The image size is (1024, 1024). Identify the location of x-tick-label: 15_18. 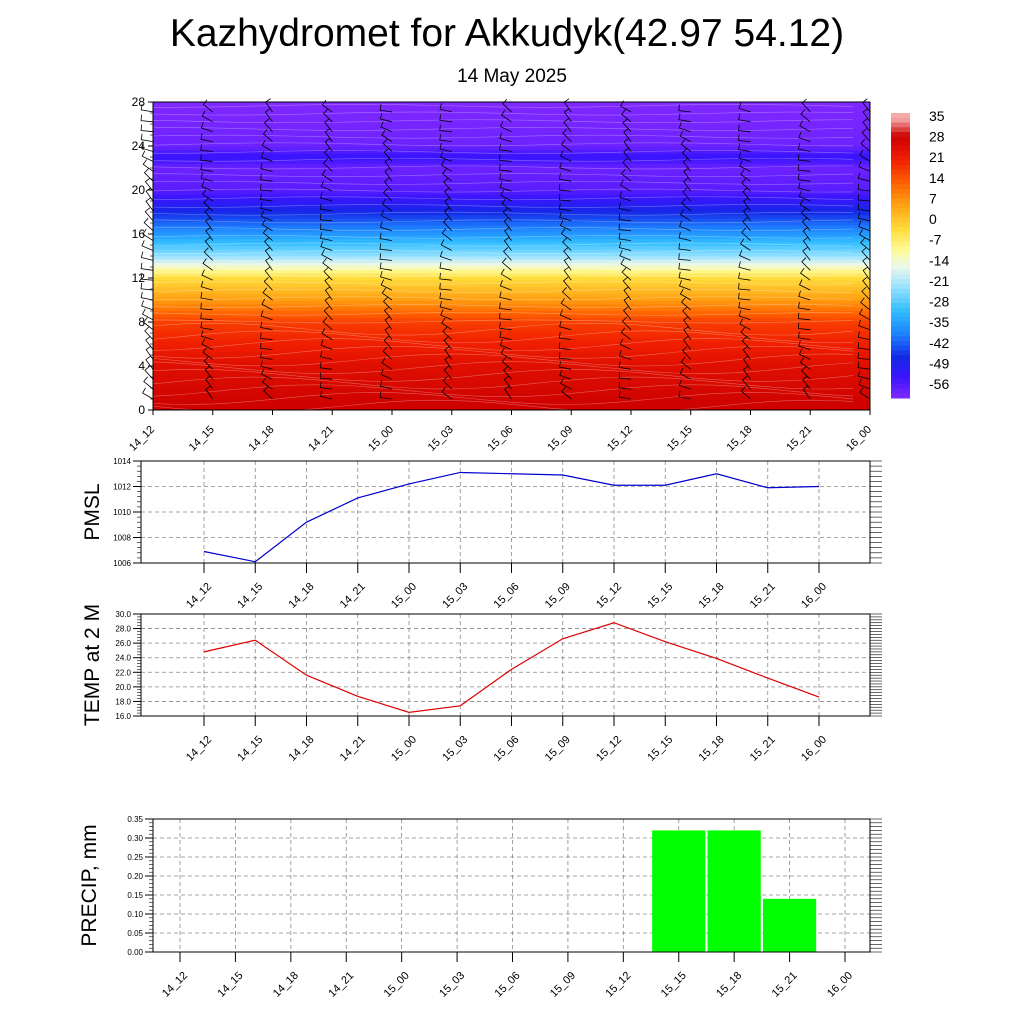
(712, 749).